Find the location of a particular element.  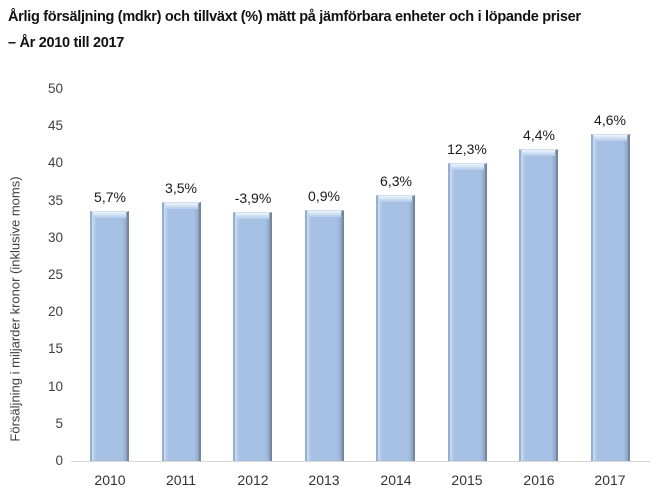

bar-2017 is located at coordinates (610, 297).